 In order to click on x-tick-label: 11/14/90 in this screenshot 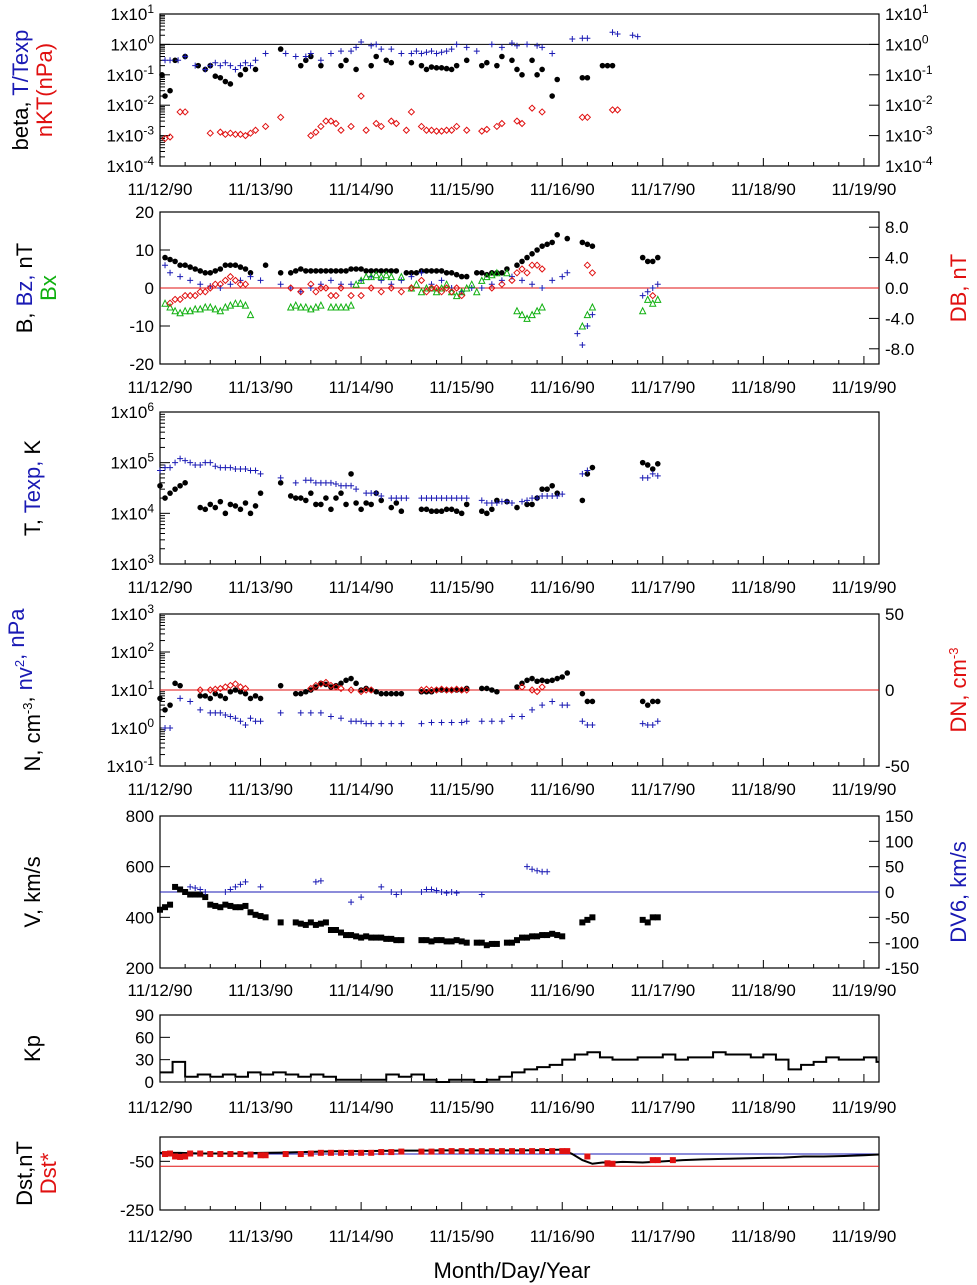, I will do `click(361, 189)`.